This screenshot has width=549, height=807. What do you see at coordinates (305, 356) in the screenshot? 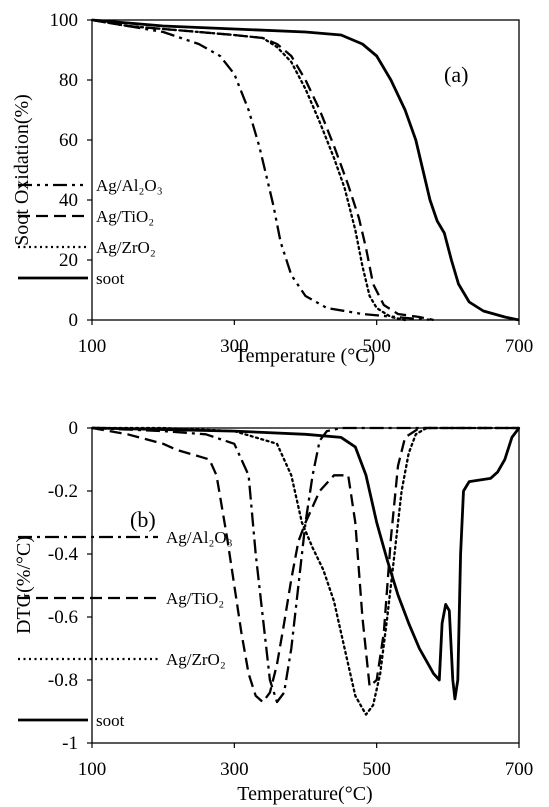
I see `x-axis-label: Temperature (°C)` at bounding box center [305, 356].